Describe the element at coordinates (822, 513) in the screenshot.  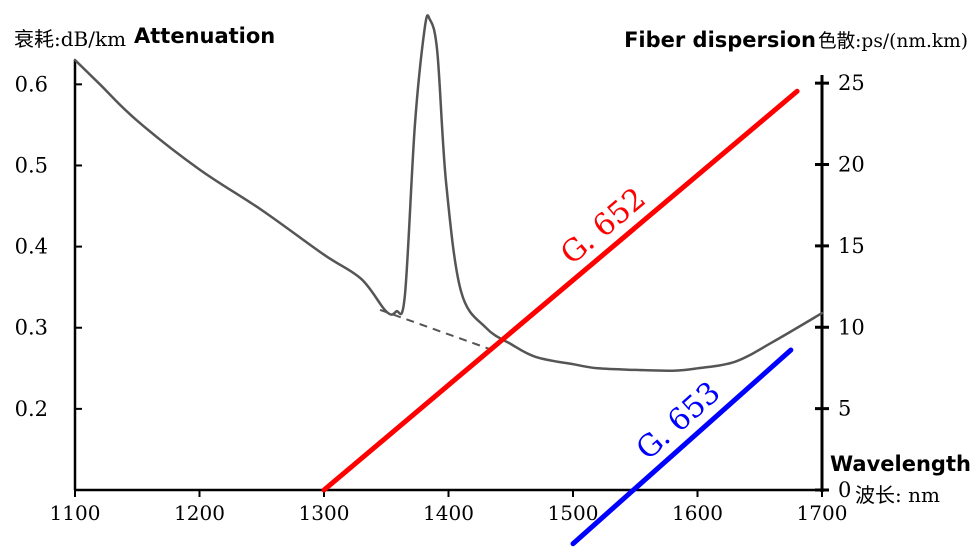
I see `x-tick-label: 1700` at that location.